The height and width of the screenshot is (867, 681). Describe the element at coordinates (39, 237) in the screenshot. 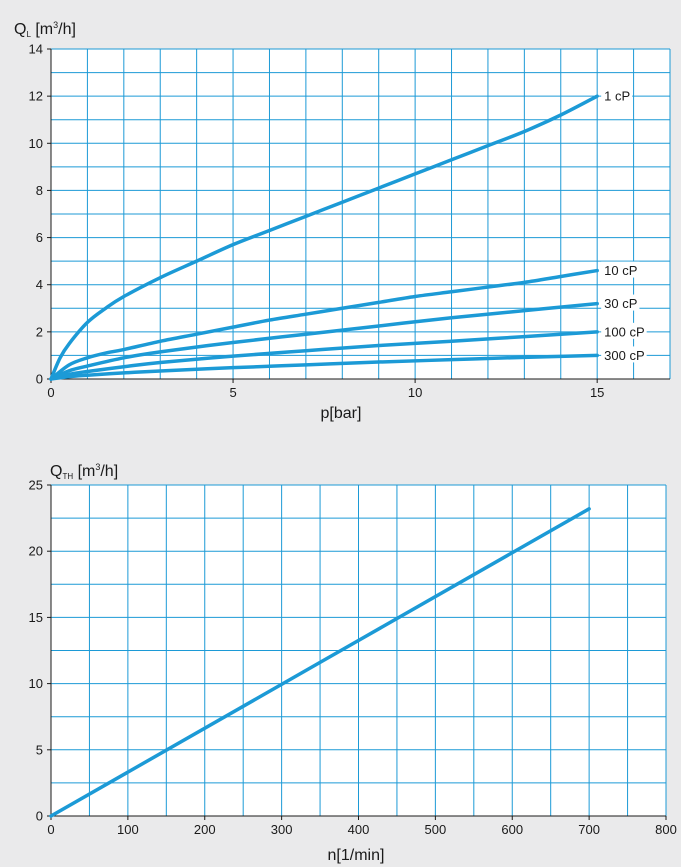

I see `y-tick-label: 6` at that location.